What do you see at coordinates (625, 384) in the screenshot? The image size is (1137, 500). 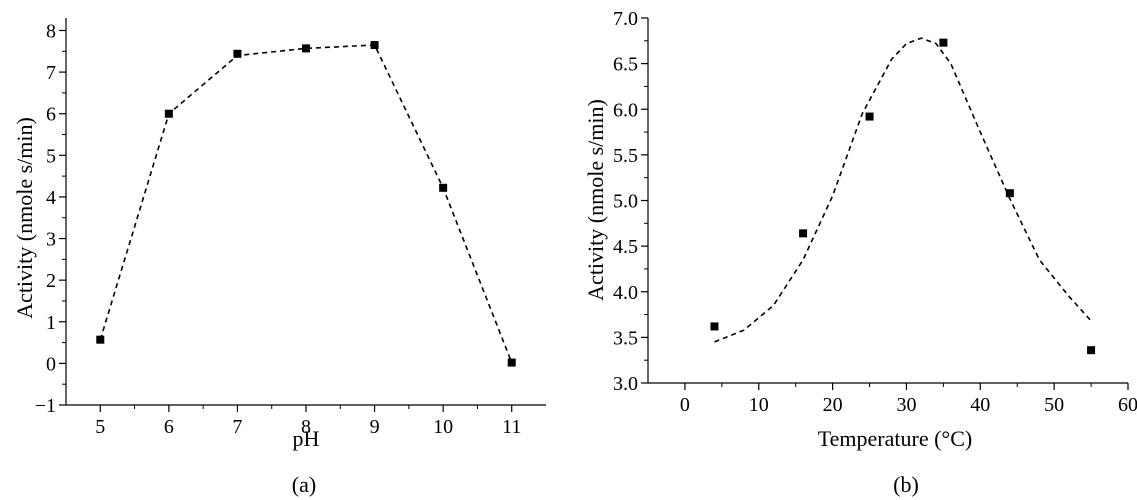 I see `y-tick-label-b: 3.0` at bounding box center [625, 384].